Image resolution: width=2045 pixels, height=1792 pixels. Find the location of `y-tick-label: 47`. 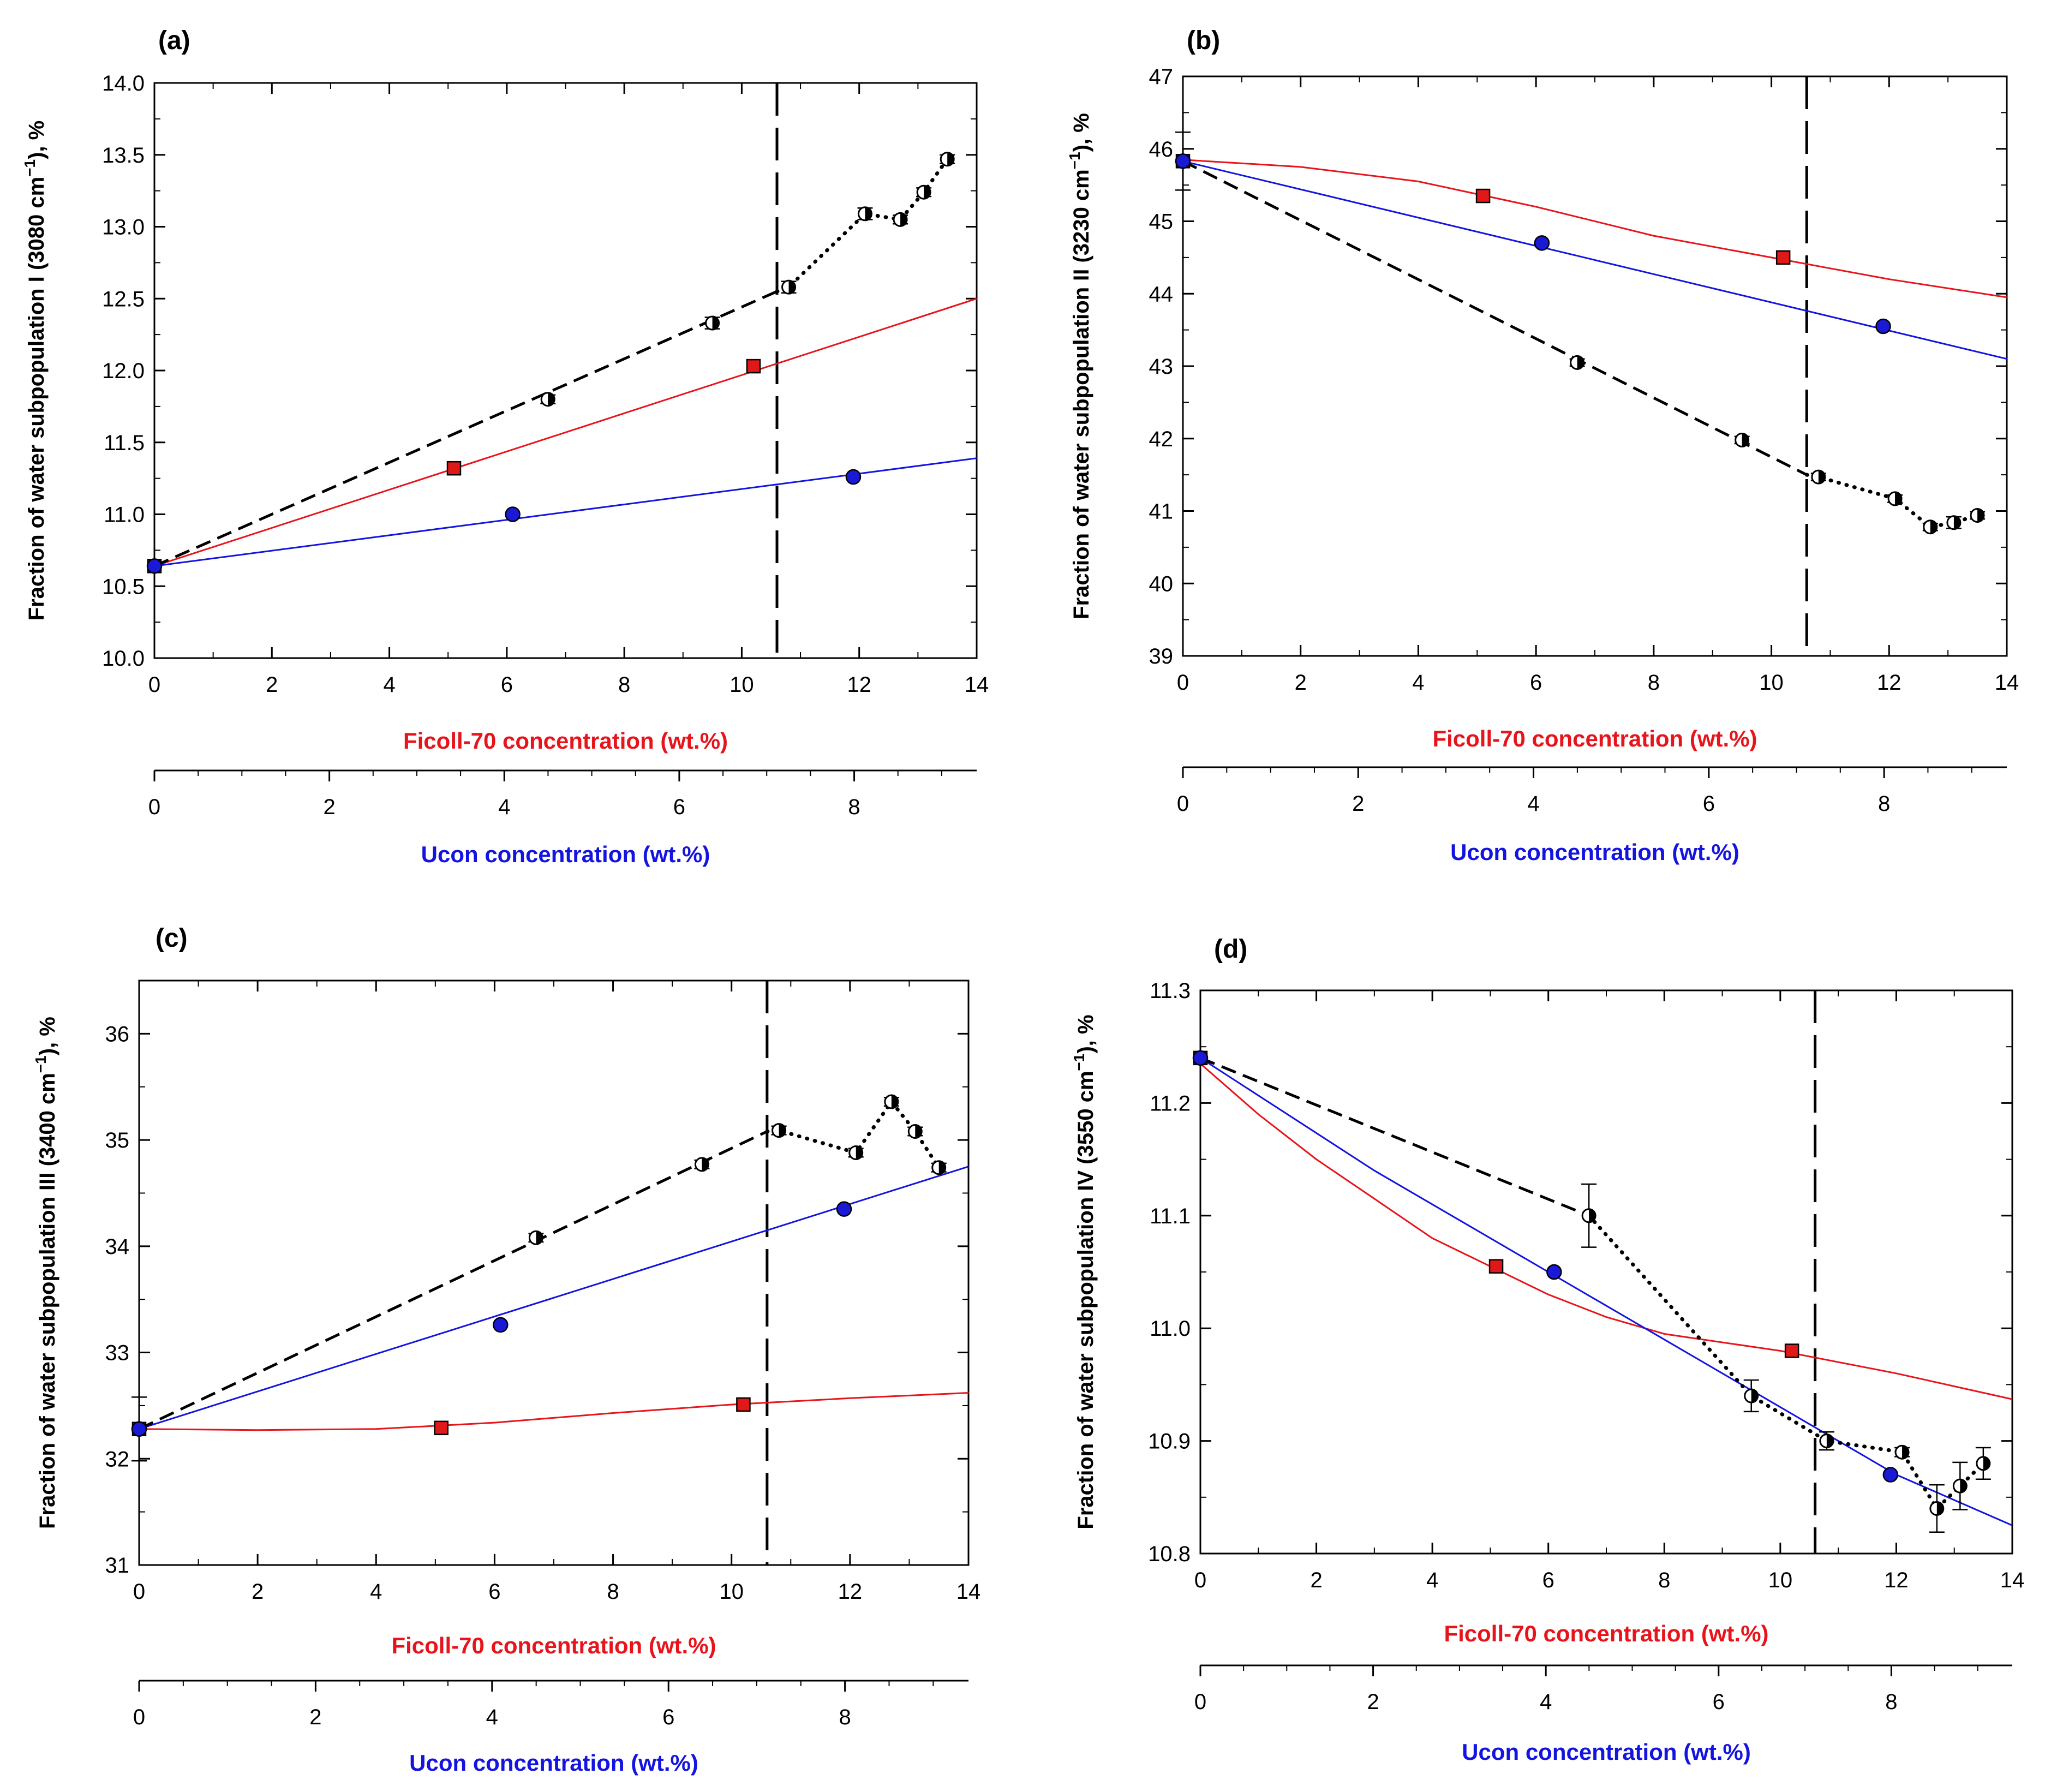

y-tick-label: 47 is located at coordinates (1161, 77).